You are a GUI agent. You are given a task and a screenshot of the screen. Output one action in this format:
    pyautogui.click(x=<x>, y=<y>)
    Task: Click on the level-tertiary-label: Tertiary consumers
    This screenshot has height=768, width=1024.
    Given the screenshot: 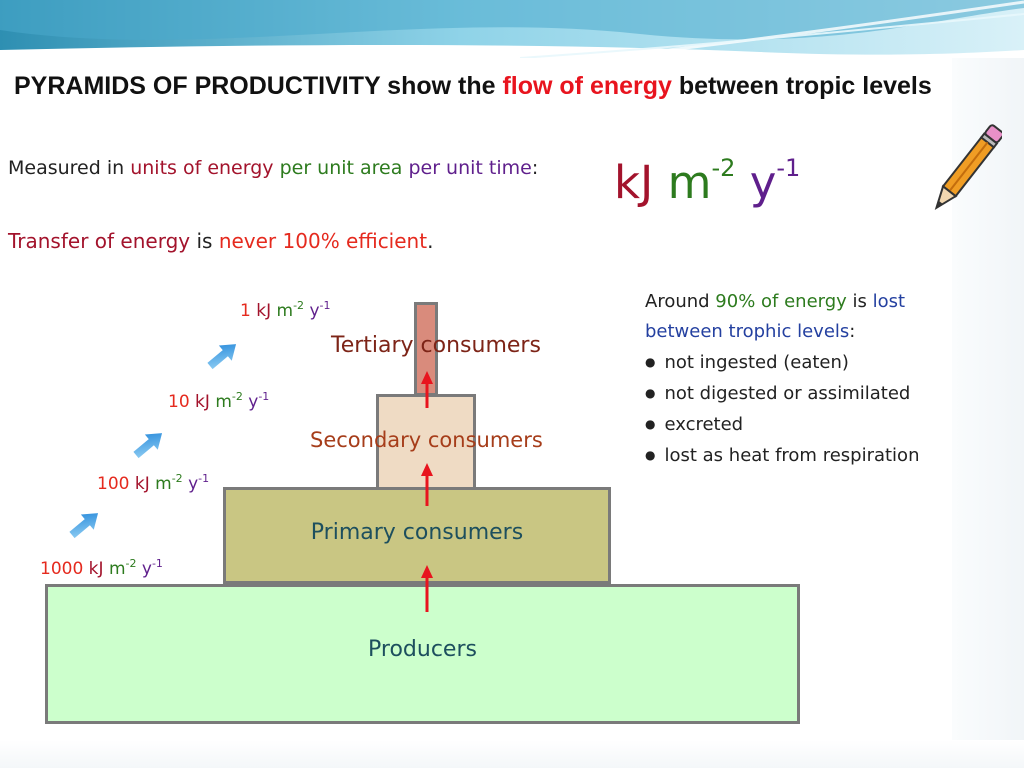 What is the action you would take?
    pyautogui.click(x=436, y=345)
    